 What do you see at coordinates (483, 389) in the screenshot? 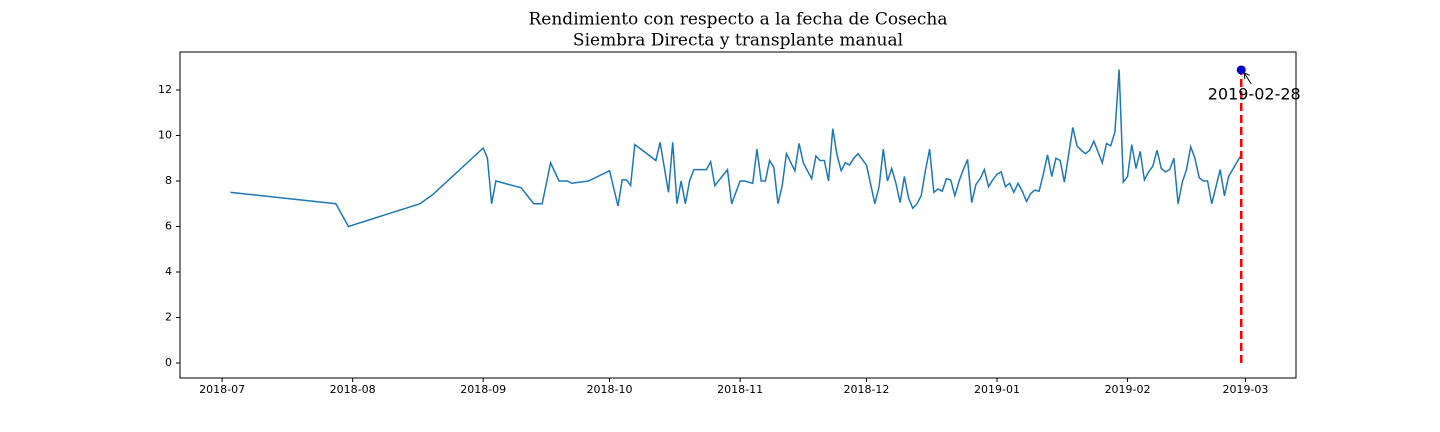
I see `x-tick-label: 2018-09` at bounding box center [483, 389].